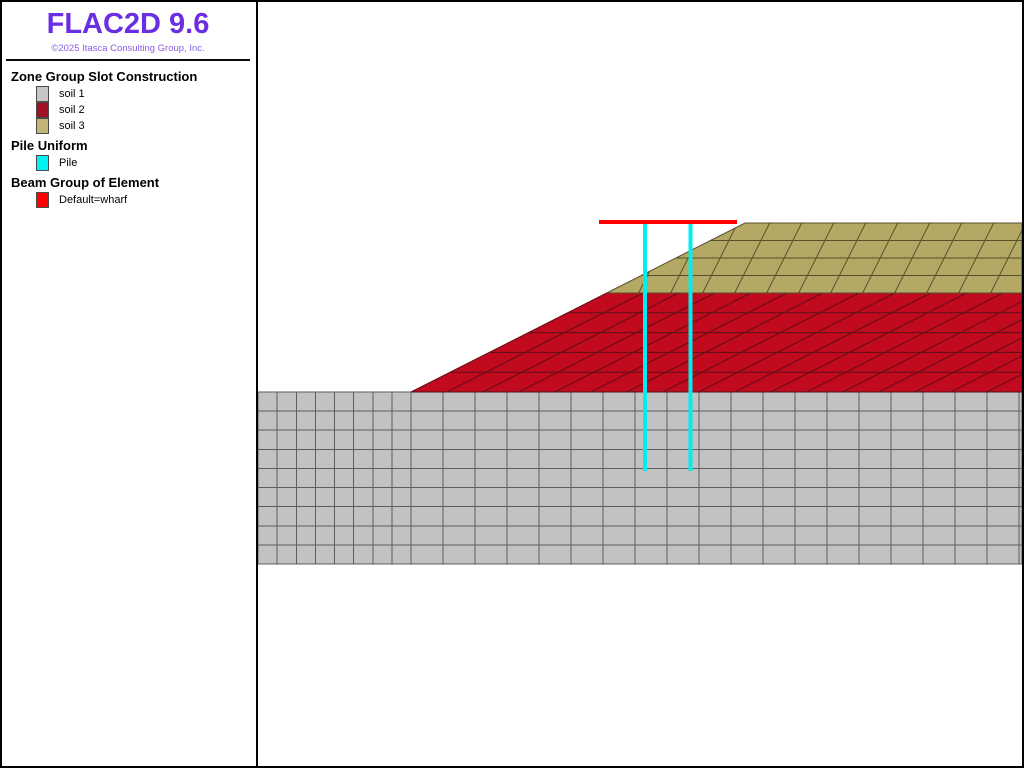  I want to click on legend-items-beam: Default=wharf, so click(146, 200).